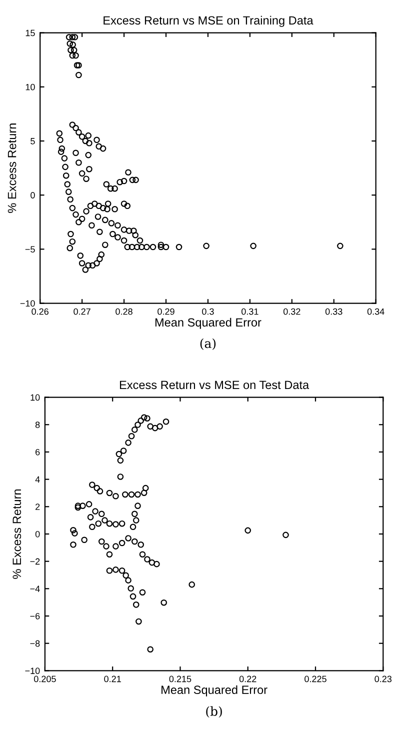  What do you see at coordinates (45, 679) in the screenshot?
I see `x-tick-label: 0.205` at bounding box center [45, 679].